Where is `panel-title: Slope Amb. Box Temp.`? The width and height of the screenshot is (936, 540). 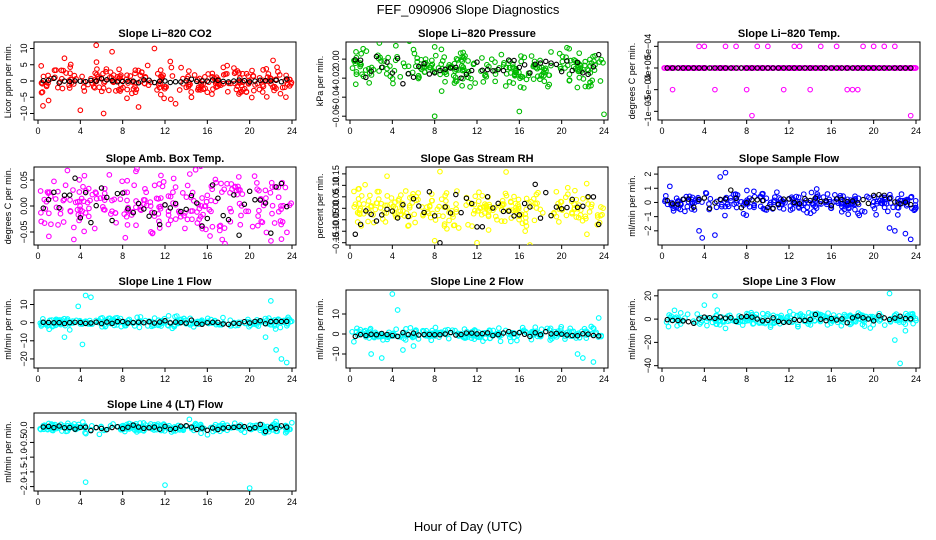 panel-title: Slope Amb. Box Temp. is located at coordinates (165, 159).